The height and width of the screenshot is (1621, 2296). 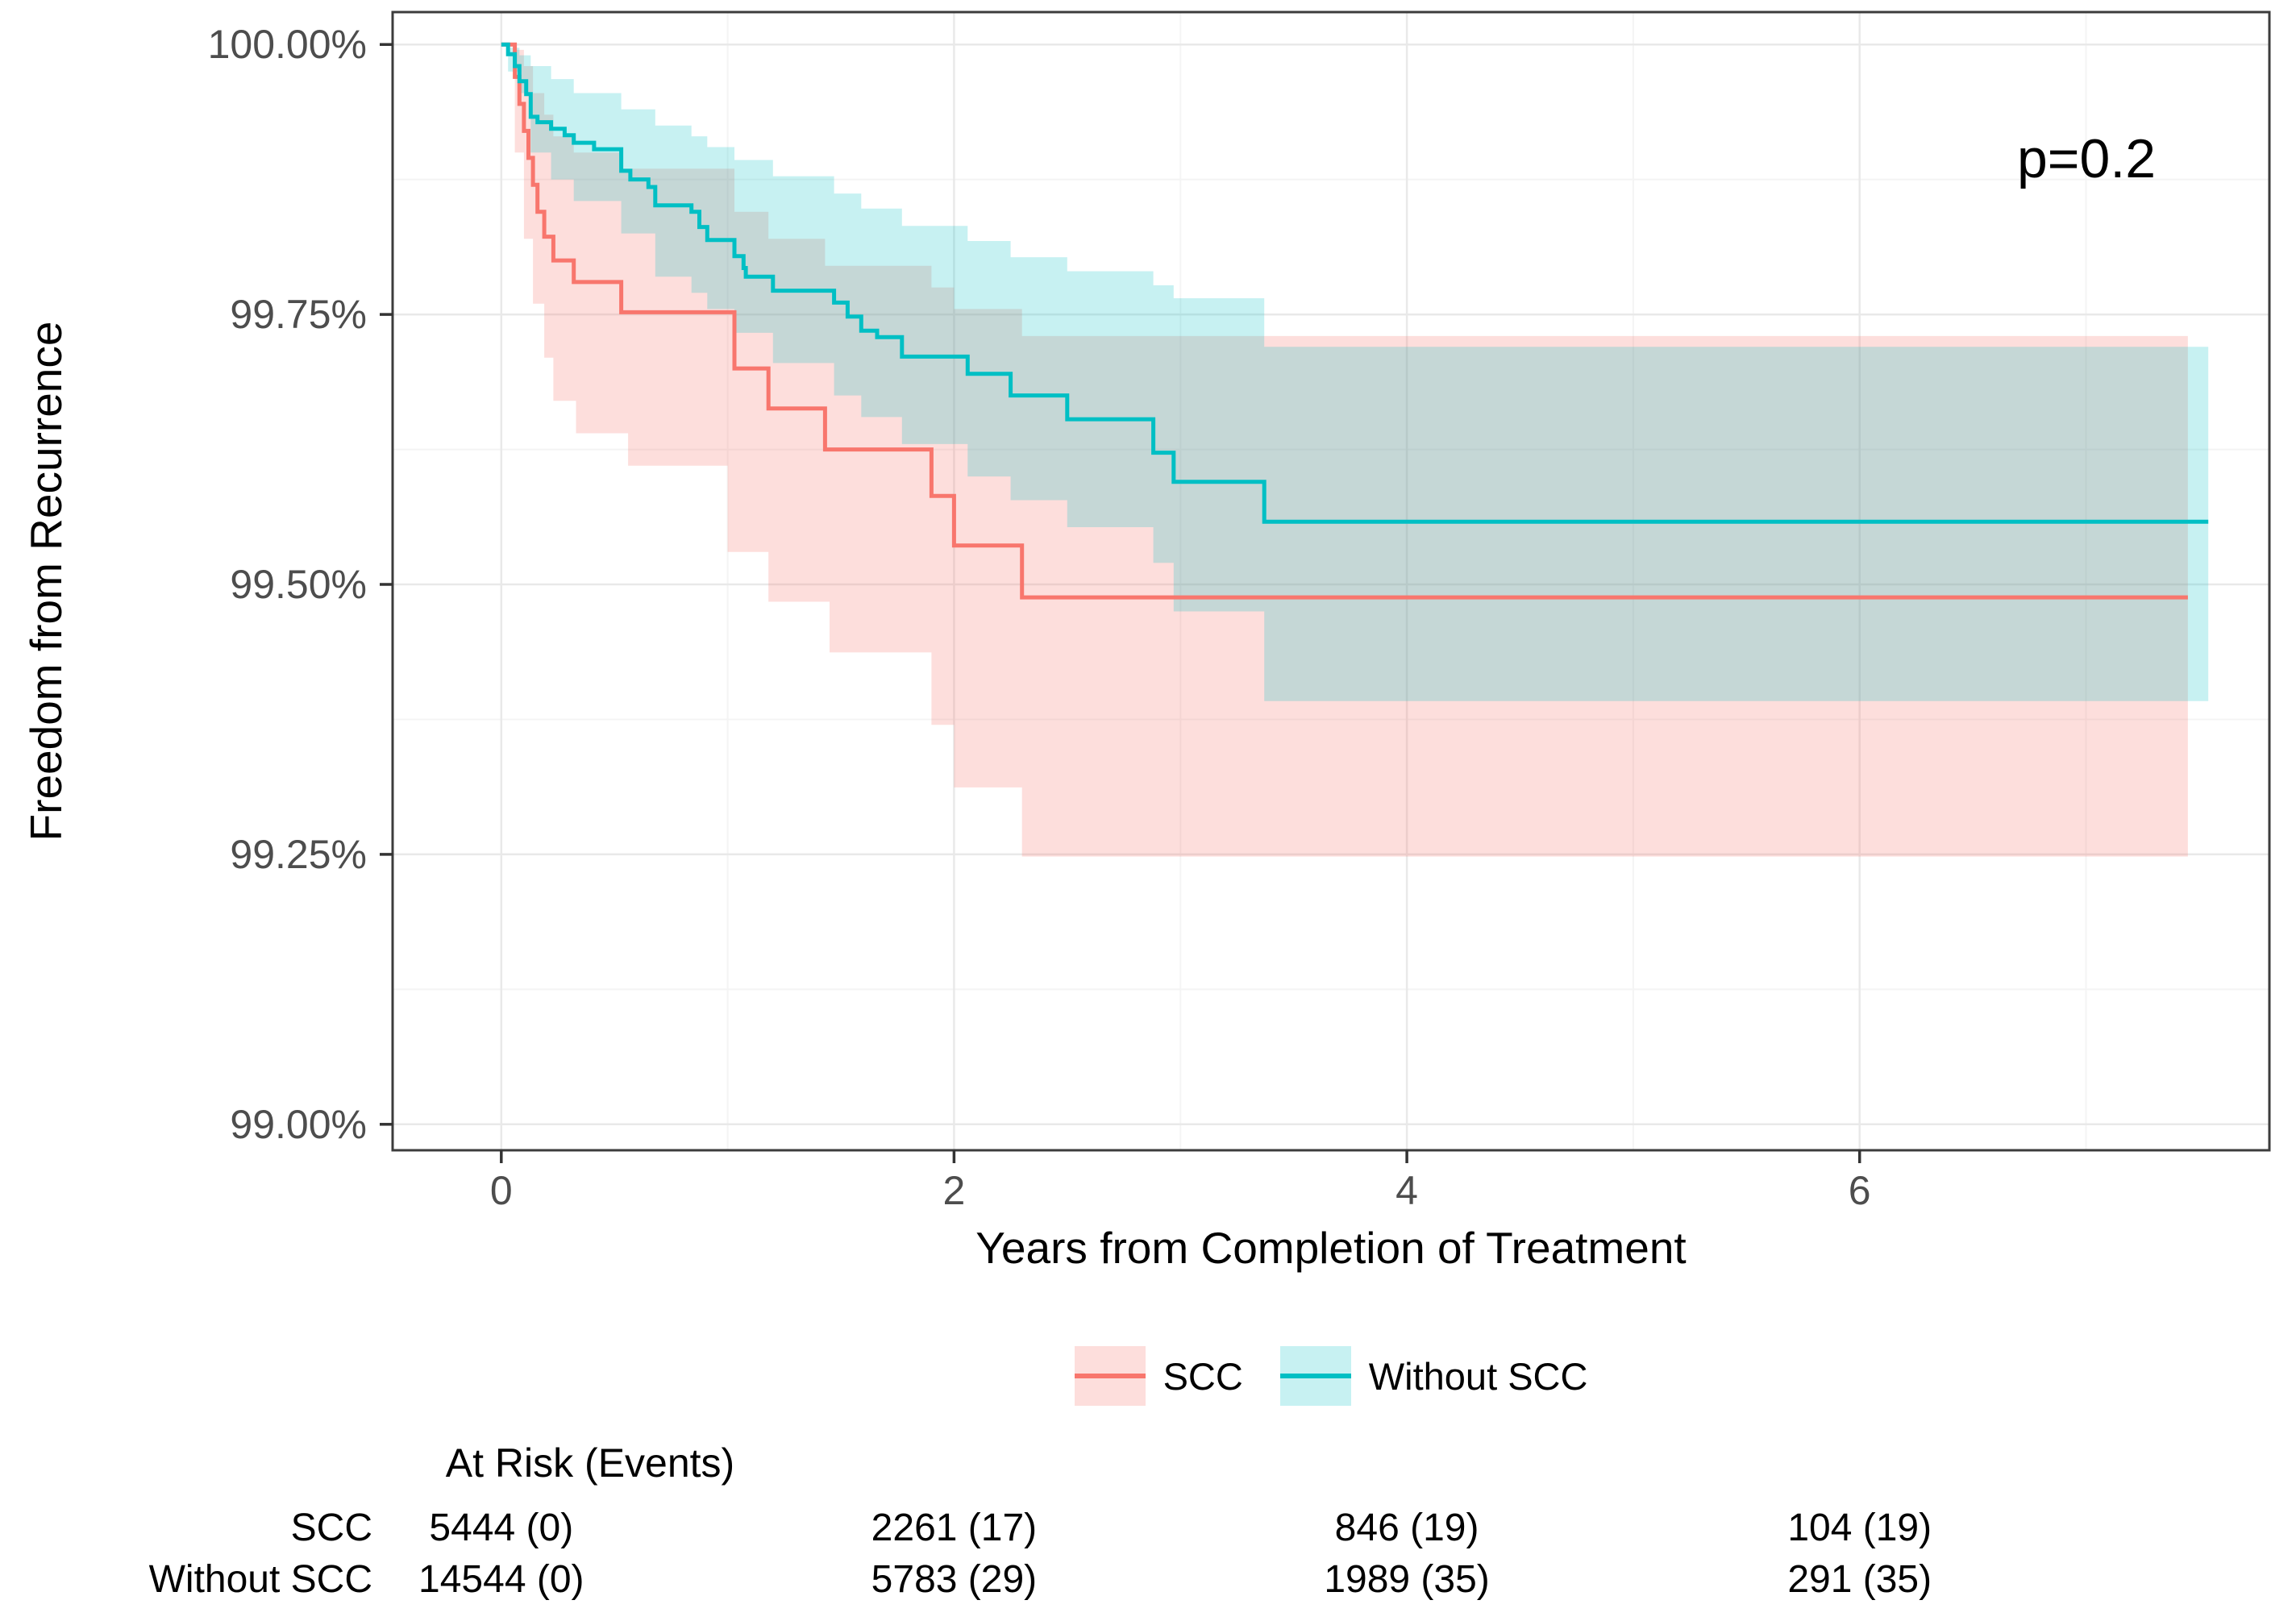 What do you see at coordinates (502, 1528) in the screenshot?
I see `at-risk-cell: 5444 (0)` at bounding box center [502, 1528].